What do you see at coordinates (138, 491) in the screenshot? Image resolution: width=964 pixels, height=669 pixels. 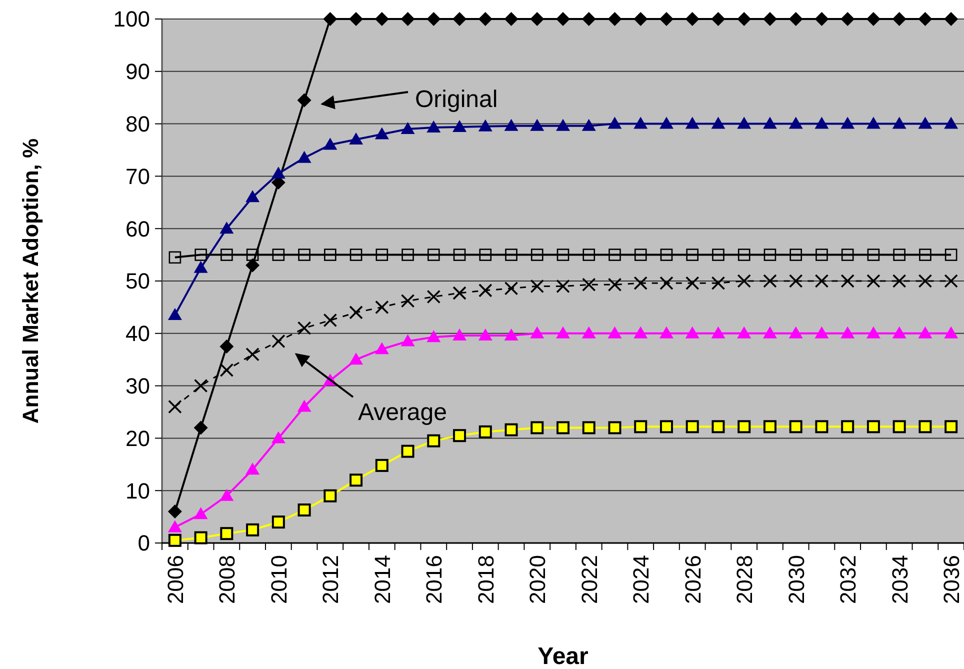 I see `y-tick-label: 10` at bounding box center [138, 491].